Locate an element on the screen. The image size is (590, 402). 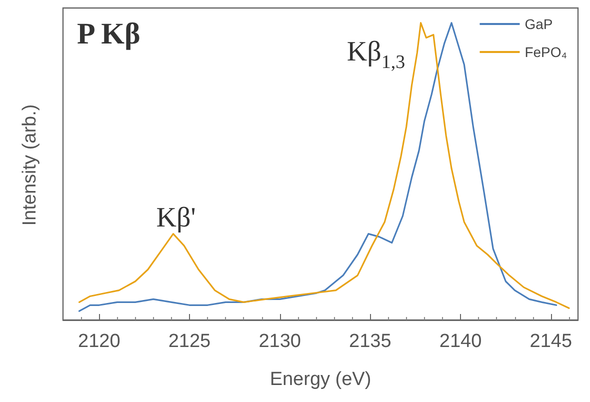
x-tick-label: 2130 is located at coordinates (279, 341).